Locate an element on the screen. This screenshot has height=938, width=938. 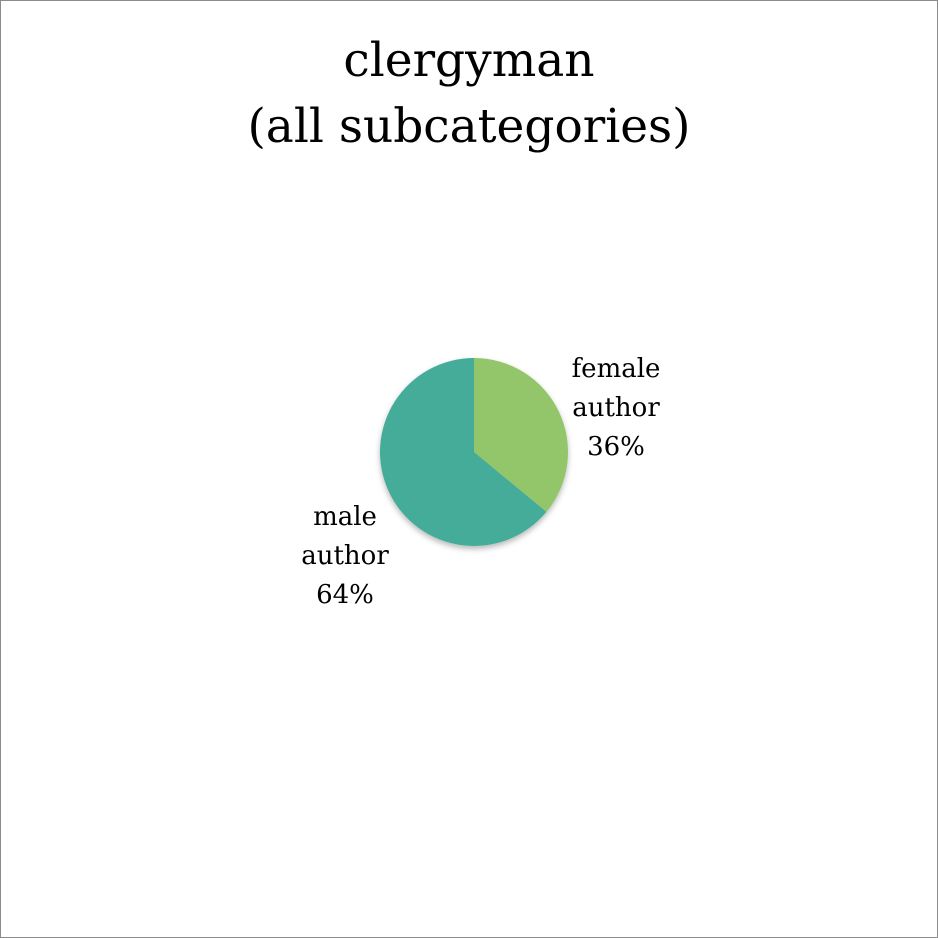
pie-slices is located at coordinates (474, 452).